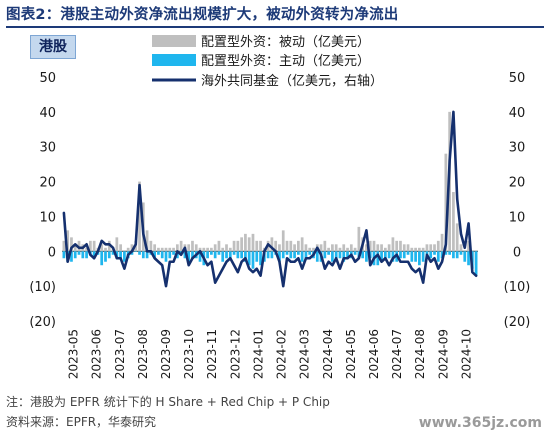 The image size is (550, 437). I want to click on x-tick-label: 2024-08, so click(420, 354).